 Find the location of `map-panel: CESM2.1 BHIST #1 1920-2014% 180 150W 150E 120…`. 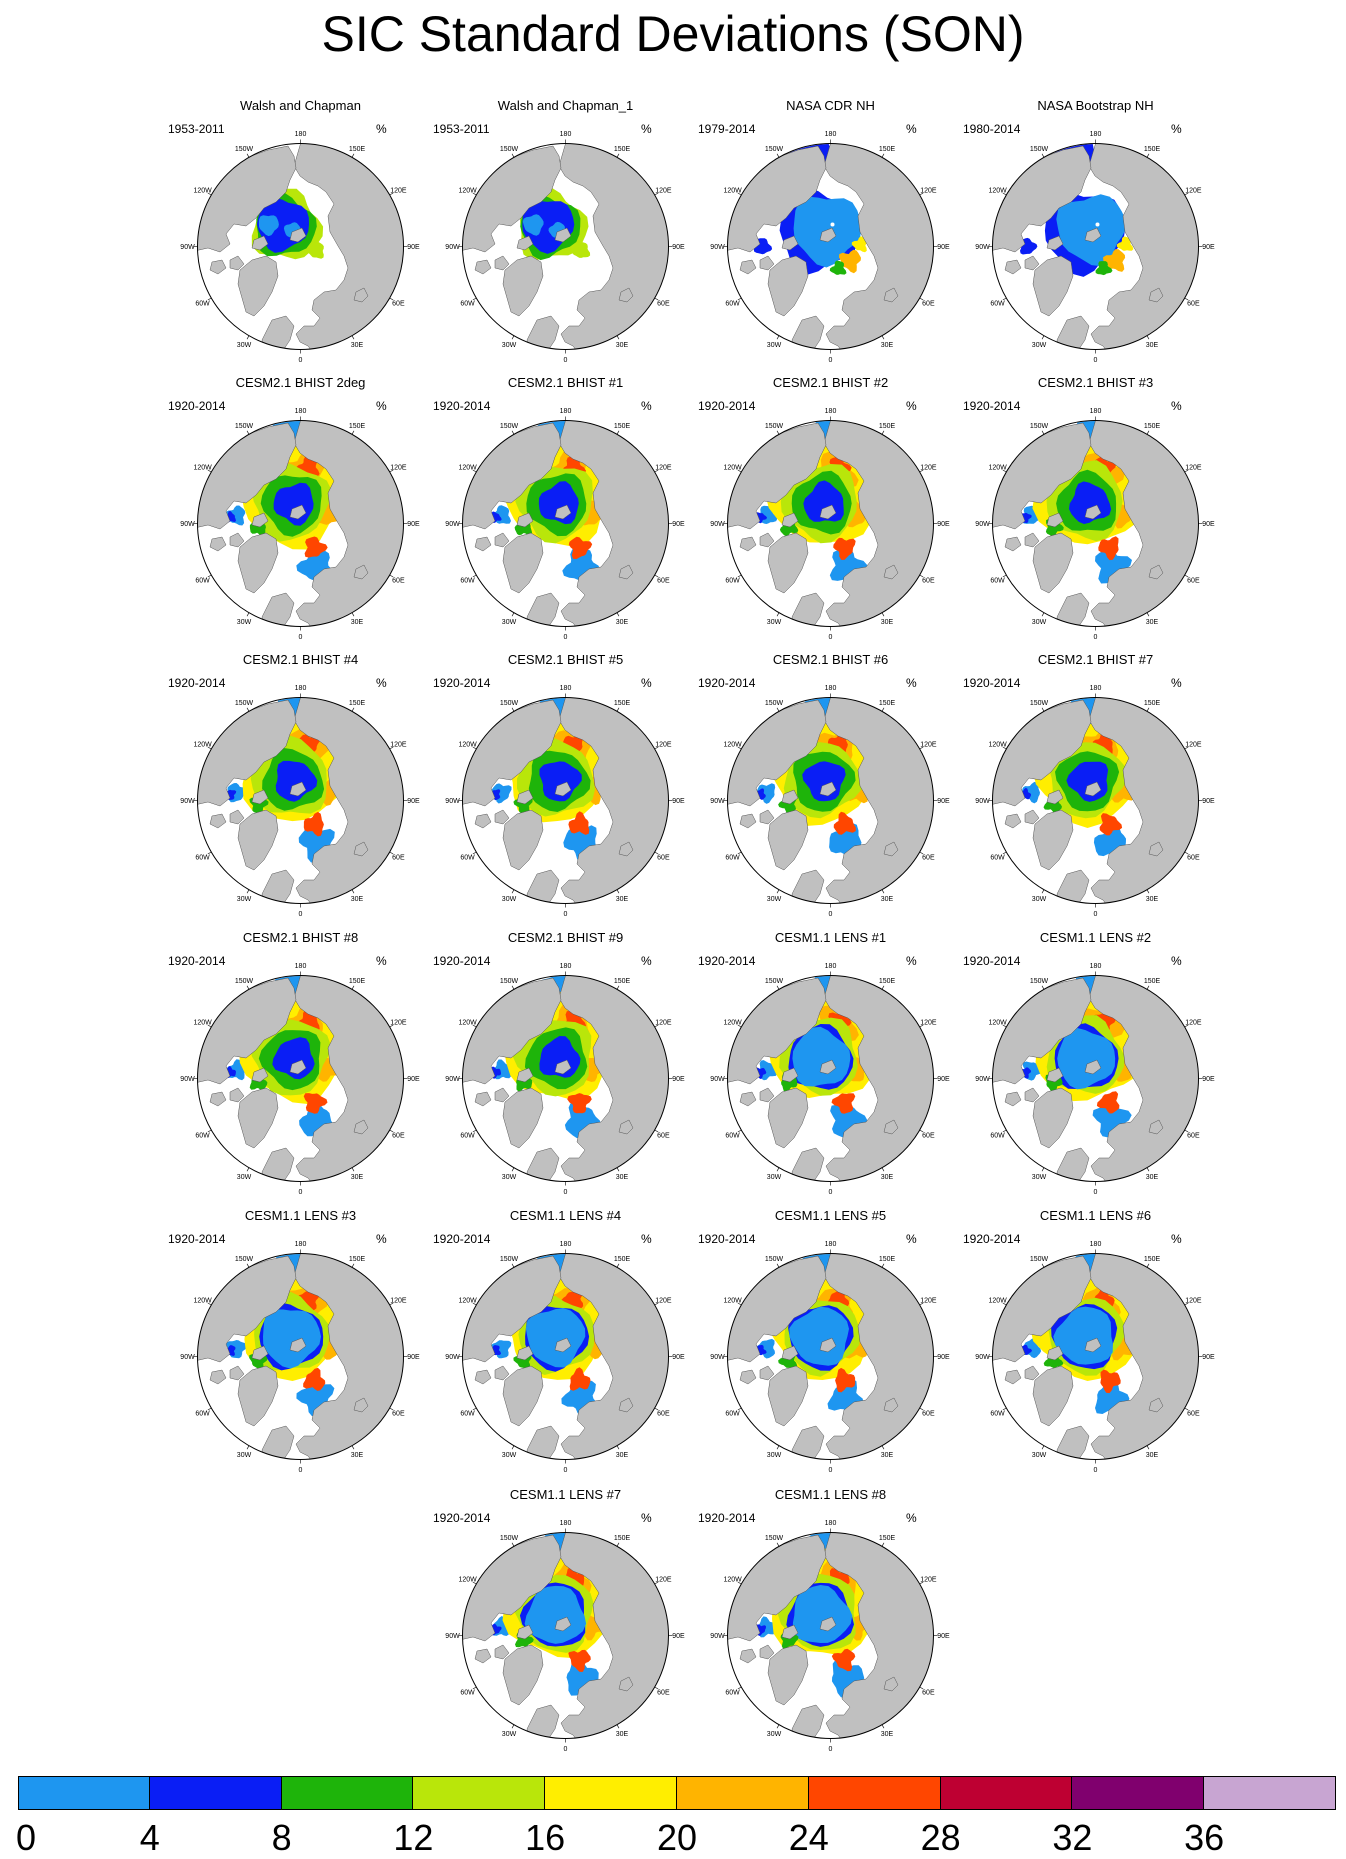

map-panel: CESM2.1 BHIST #1 1920-2014% 180 150W 150E 120… is located at coordinates (565, 512).